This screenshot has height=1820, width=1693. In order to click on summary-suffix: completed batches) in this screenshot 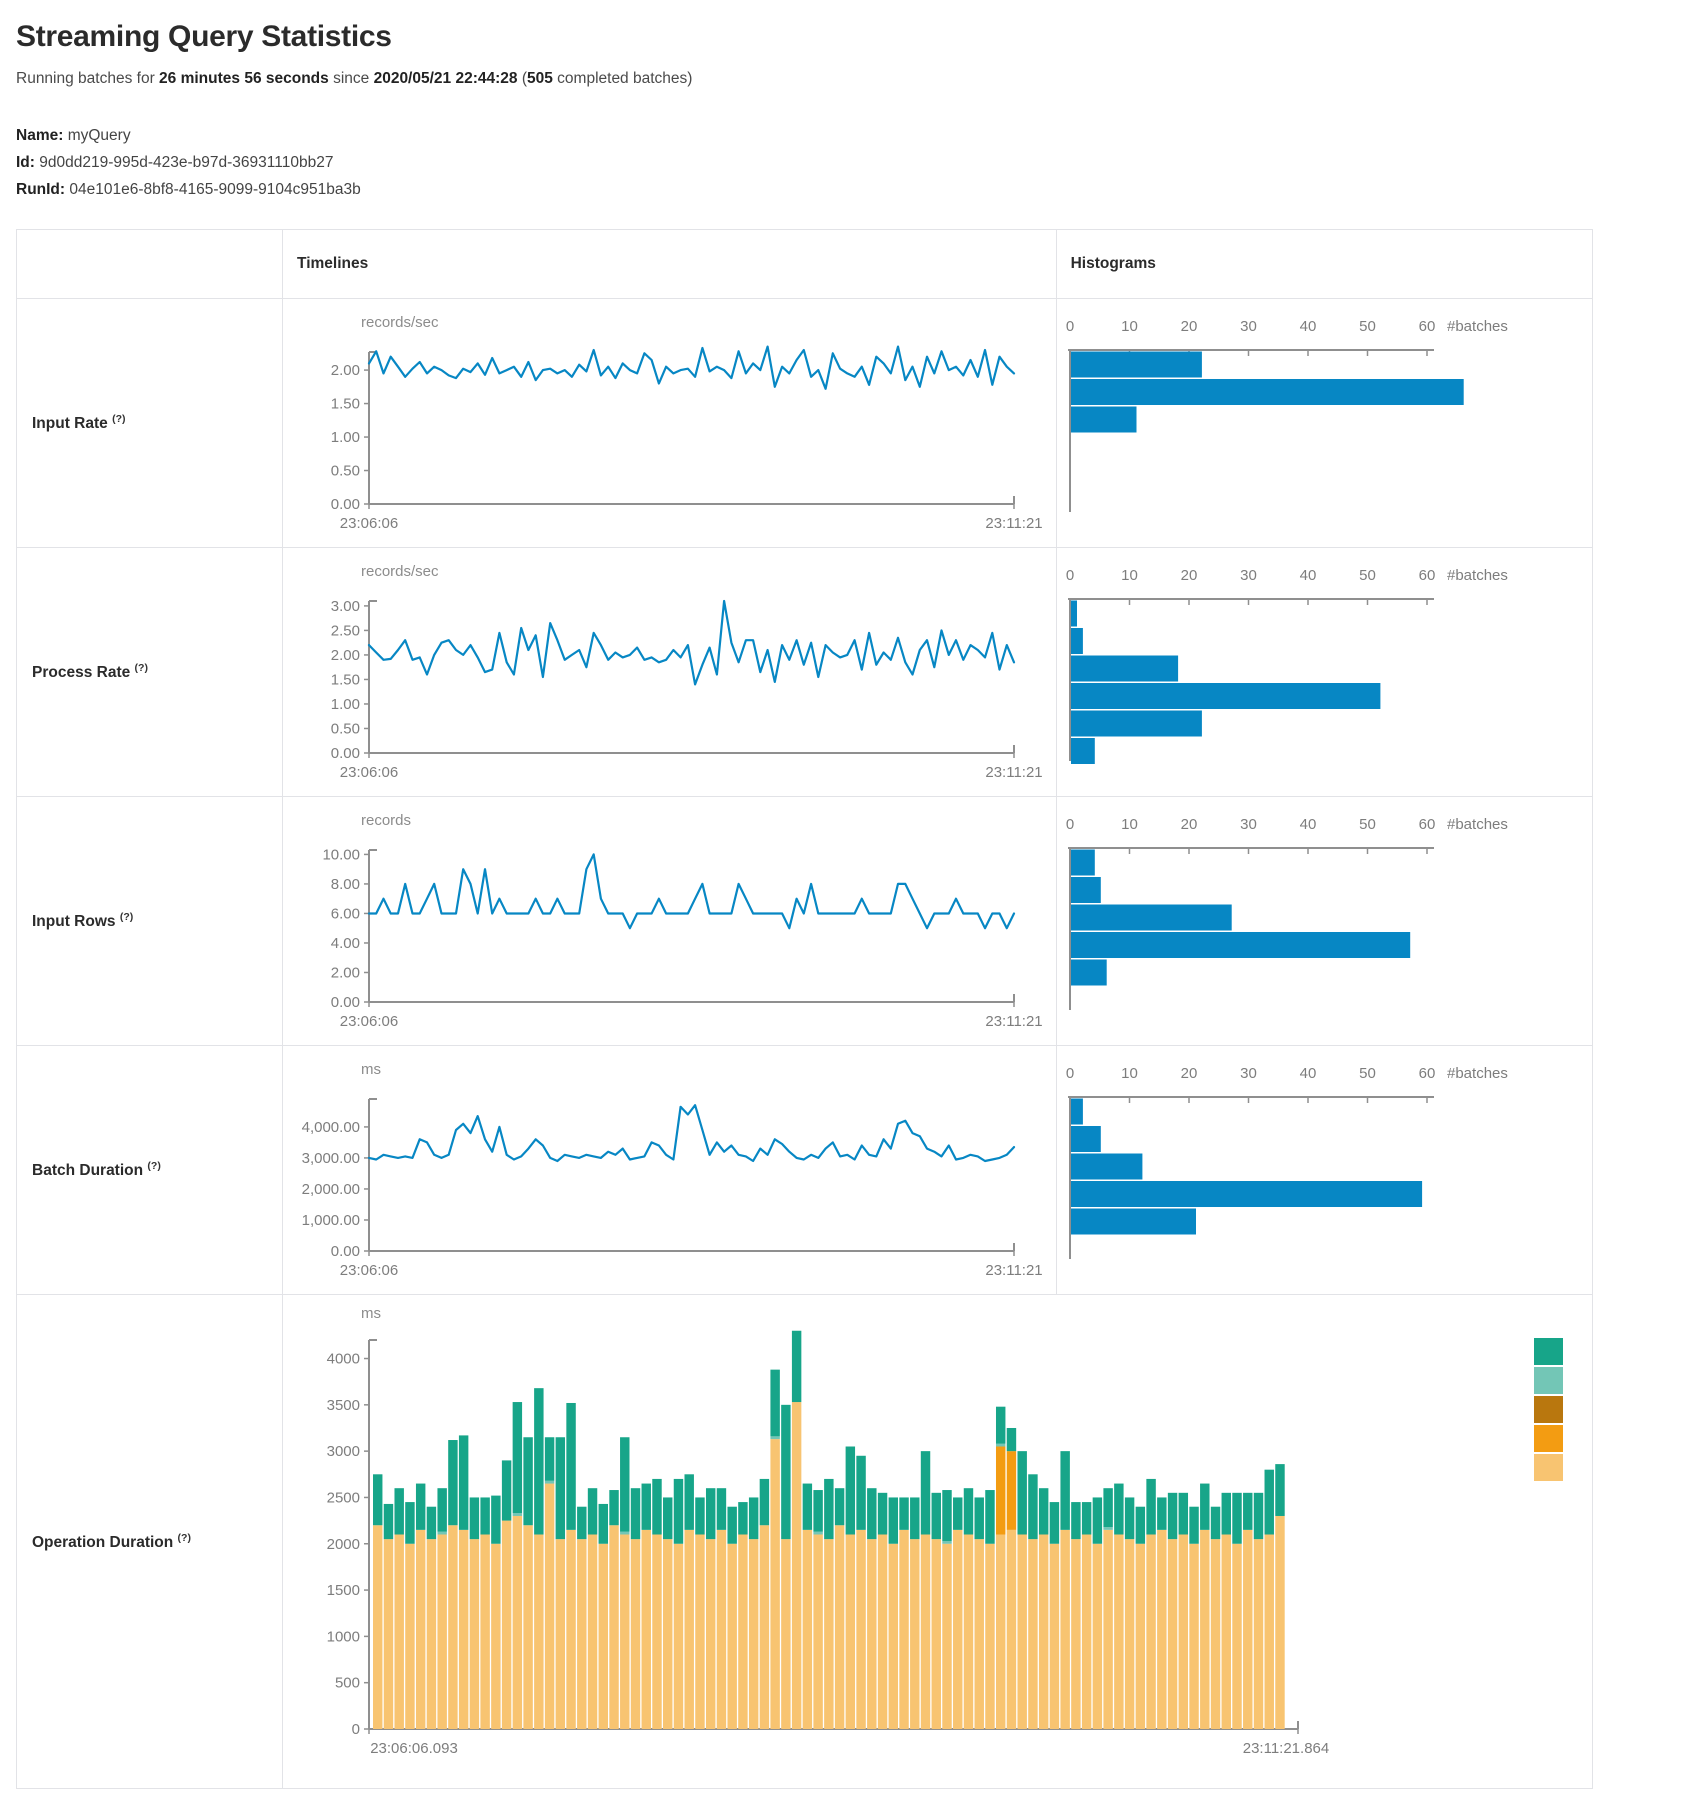, I will do `click(622, 78)`.